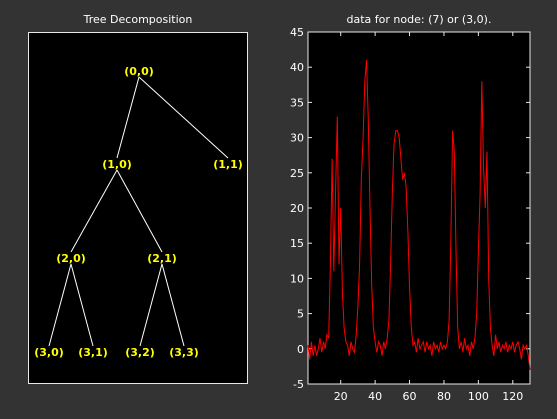 Image resolution: width=557 pixels, height=419 pixels. Describe the element at coordinates (162, 258) in the screenshot. I see `tree-node-21: (2,1)` at that location.